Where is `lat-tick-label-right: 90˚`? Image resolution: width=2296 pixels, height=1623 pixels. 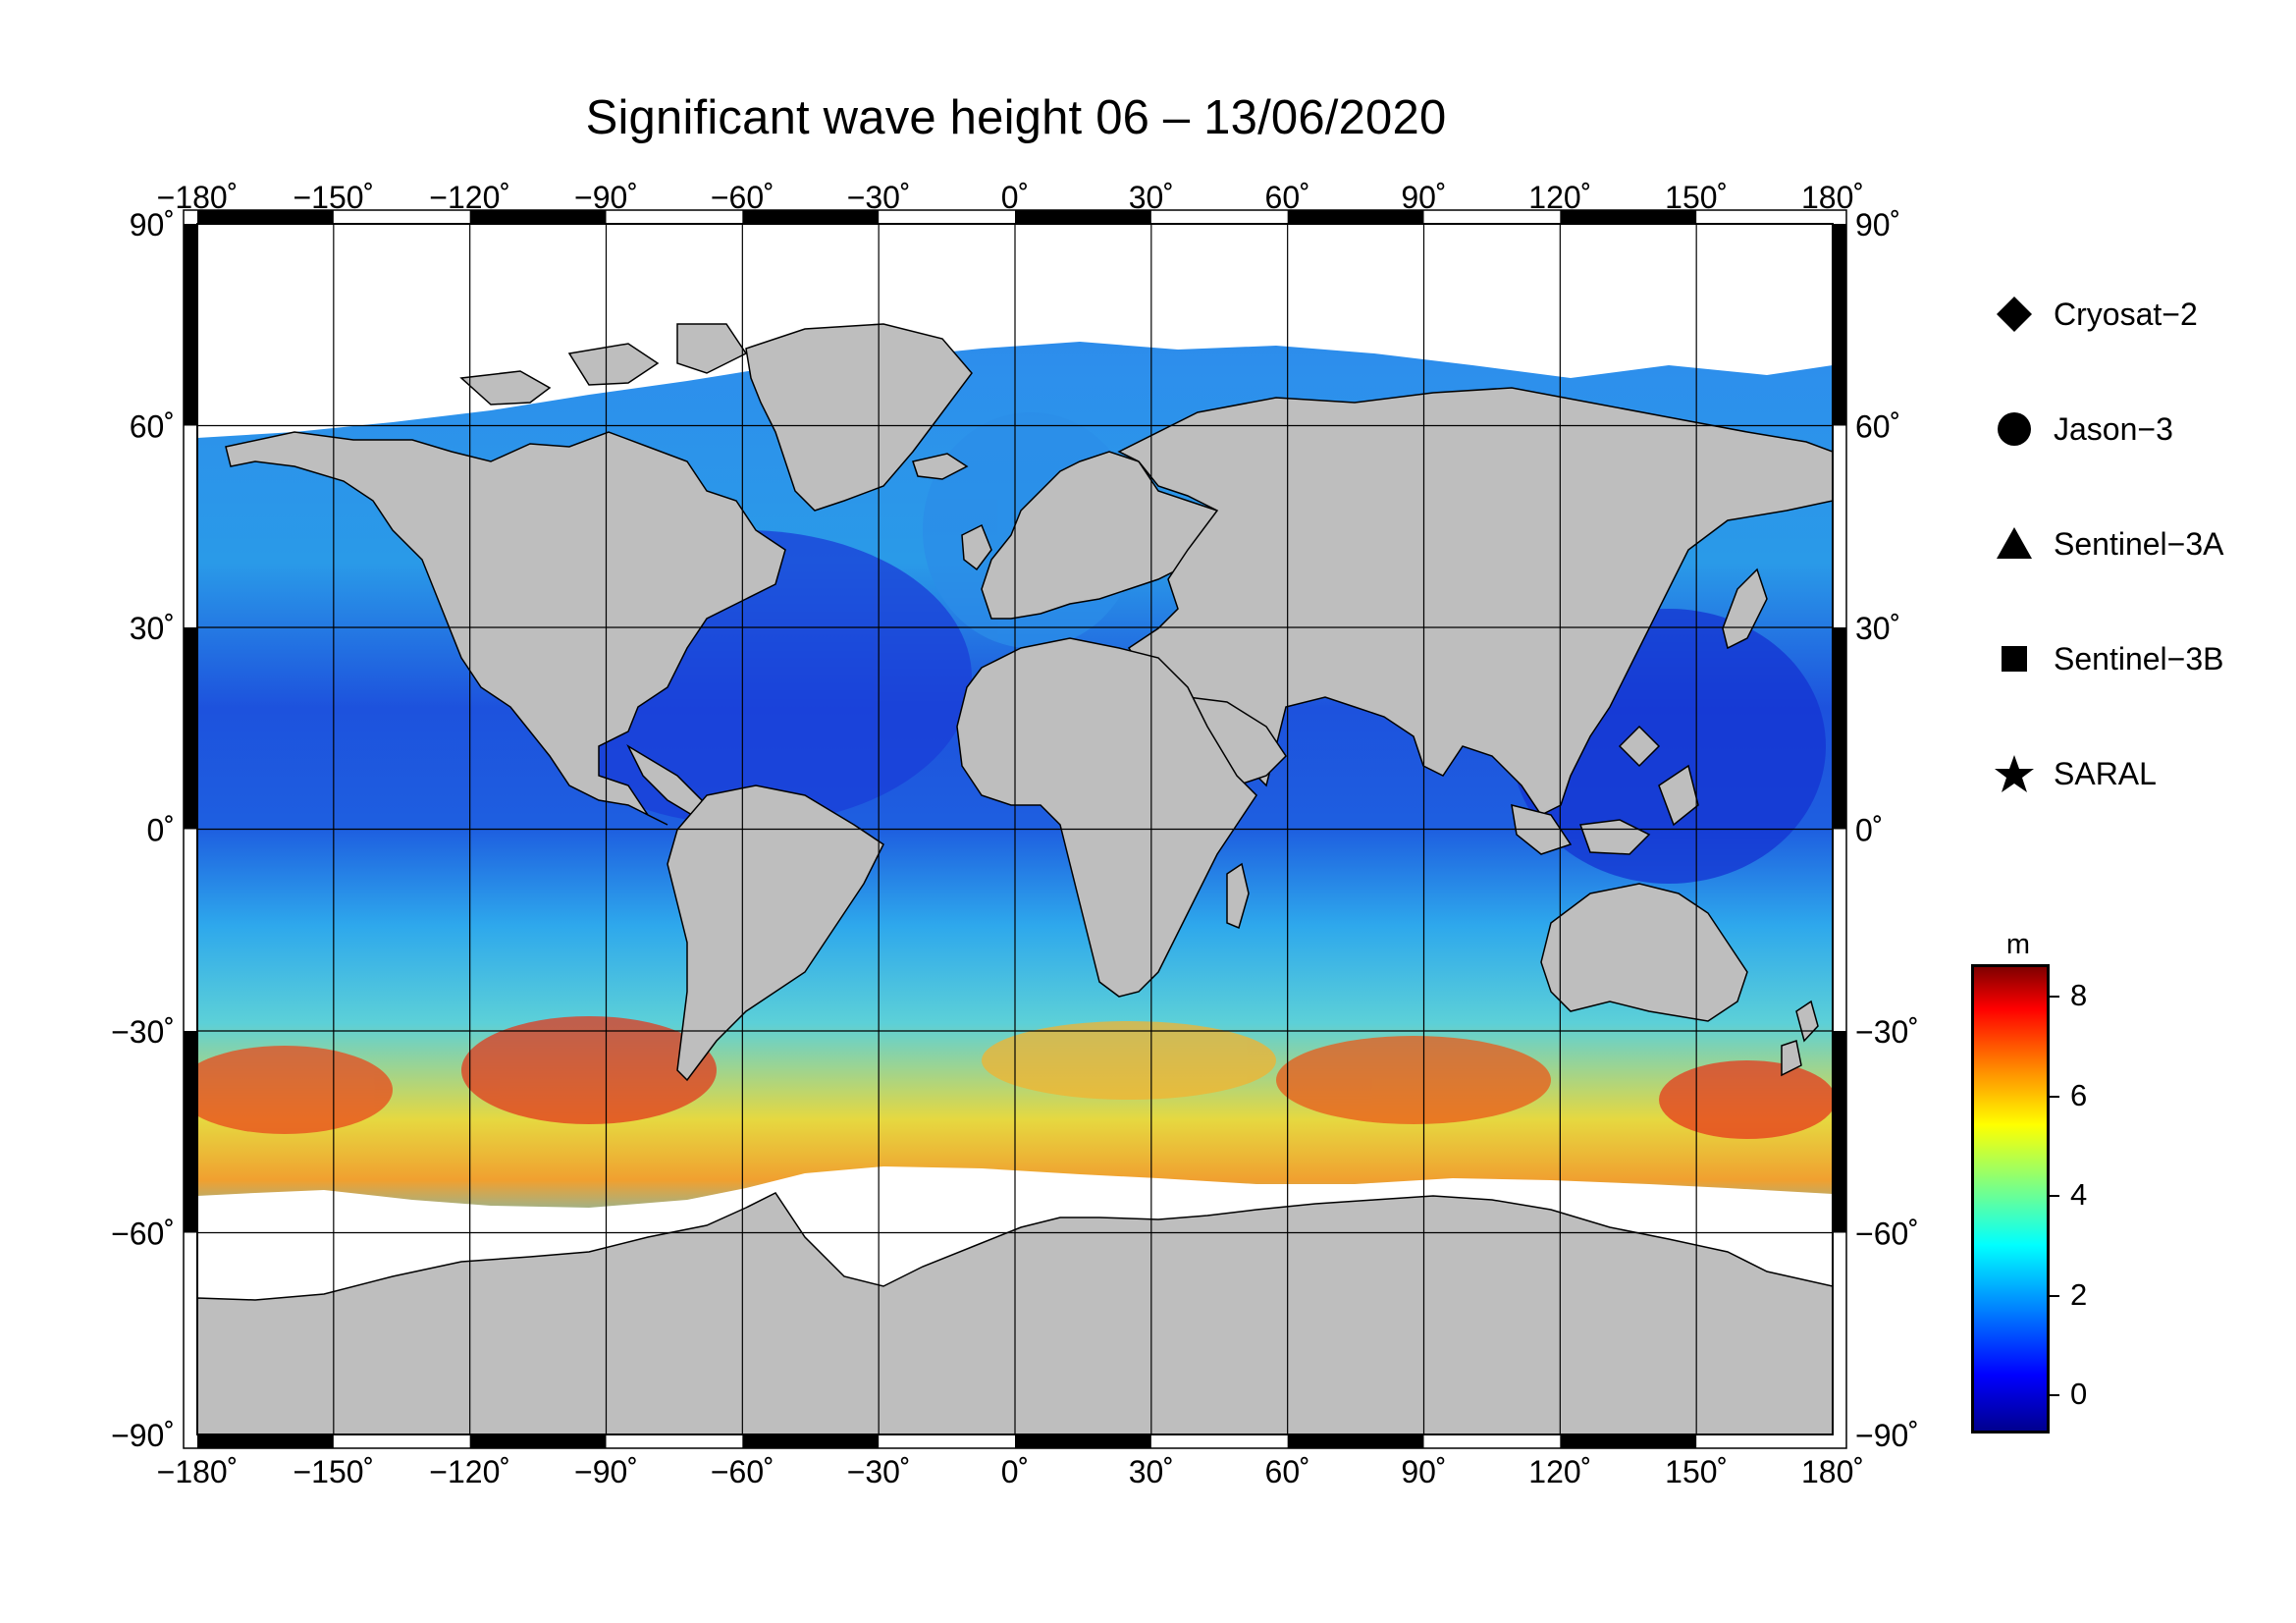
lat-tick-label-right: 90˚ is located at coordinates (1877, 225).